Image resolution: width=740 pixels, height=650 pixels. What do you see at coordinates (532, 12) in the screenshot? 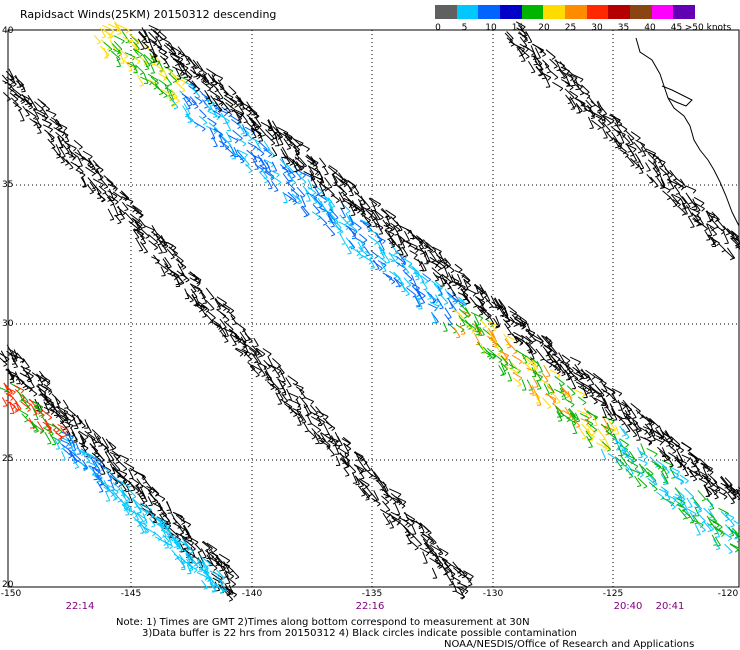
I see `legend-swatch` at bounding box center [532, 12].